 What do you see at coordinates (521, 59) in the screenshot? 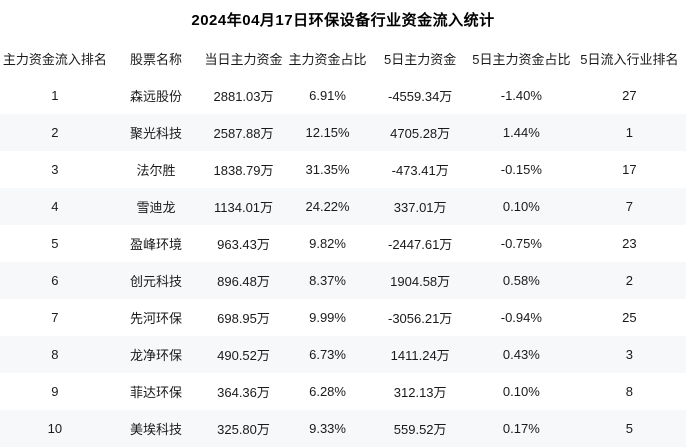
I see `column-header-5day-fund-ratio: 5日主力资金占比` at bounding box center [521, 59].